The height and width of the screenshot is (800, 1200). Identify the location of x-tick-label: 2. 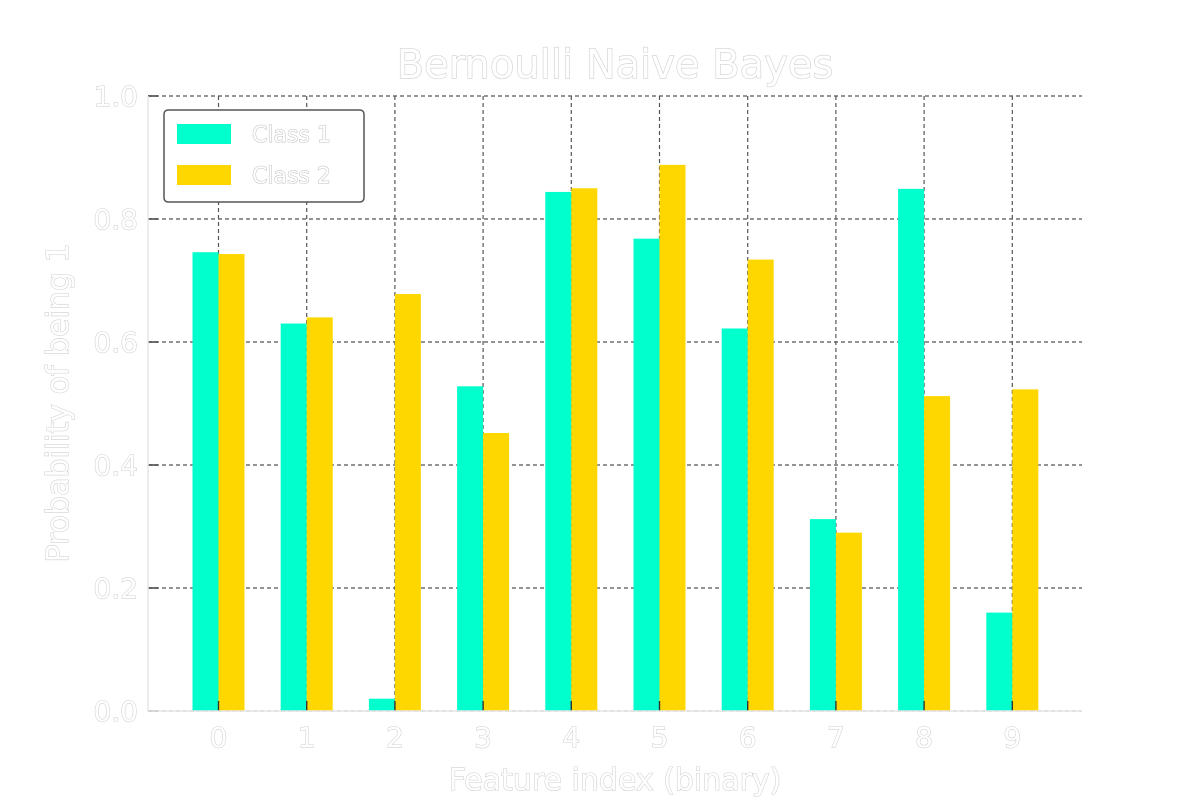
(395, 737).